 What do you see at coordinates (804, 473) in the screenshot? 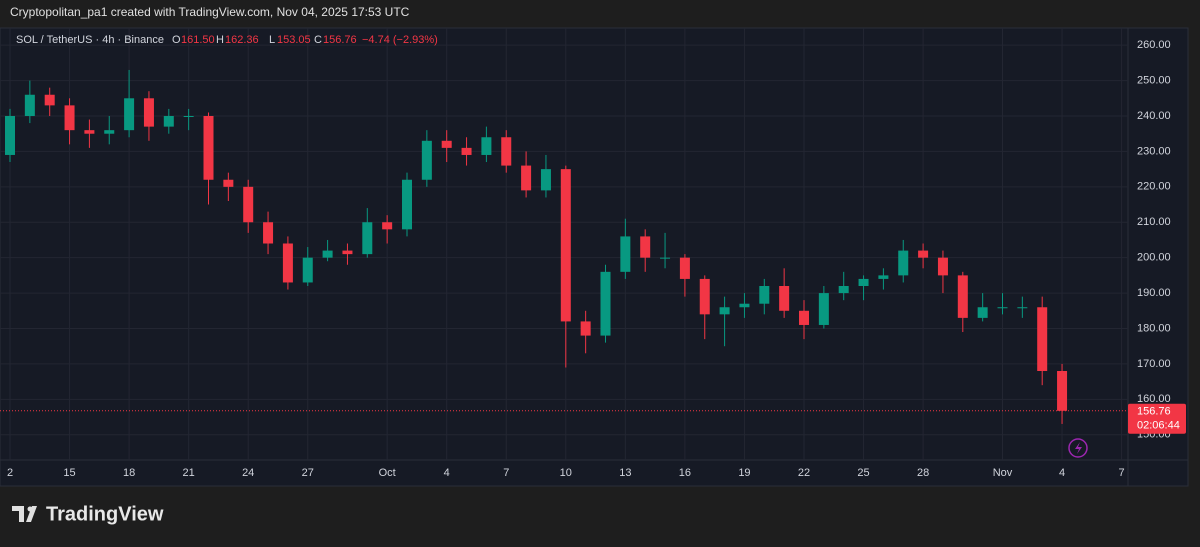
I see `x-tick-label: 22` at bounding box center [804, 473].